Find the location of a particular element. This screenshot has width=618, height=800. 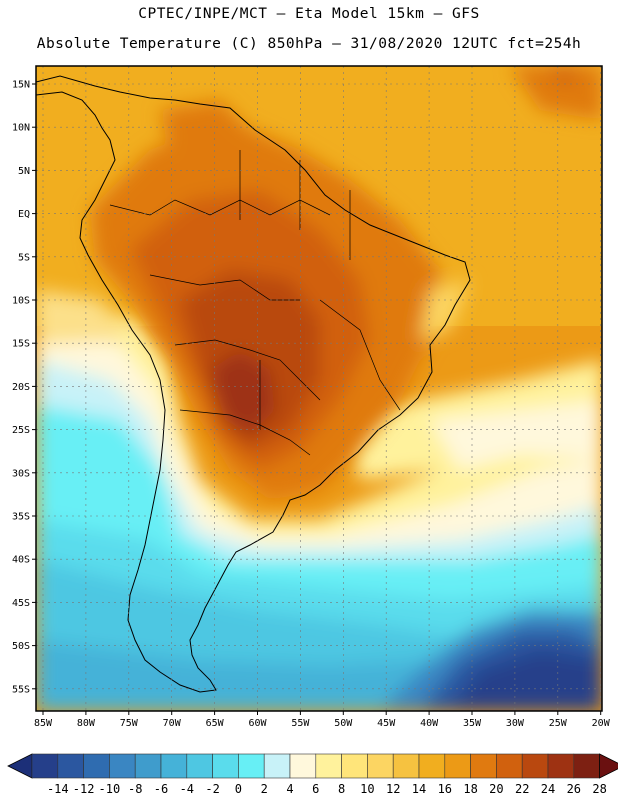

colorbar-label: 18 is located at coordinates (470, 789).